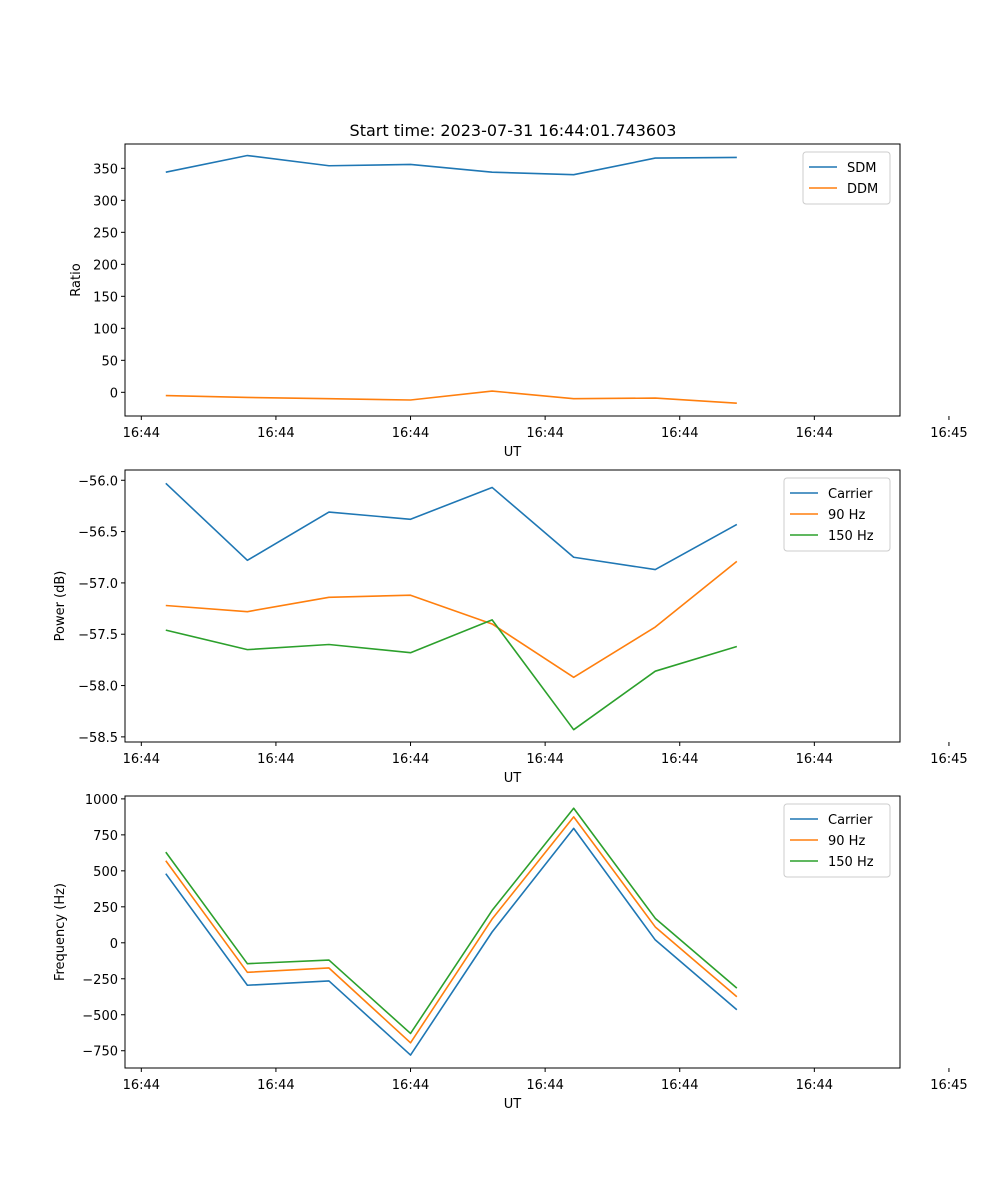  What do you see at coordinates (114, 944) in the screenshot?
I see `frequency-y-tick-label: 0` at bounding box center [114, 944].